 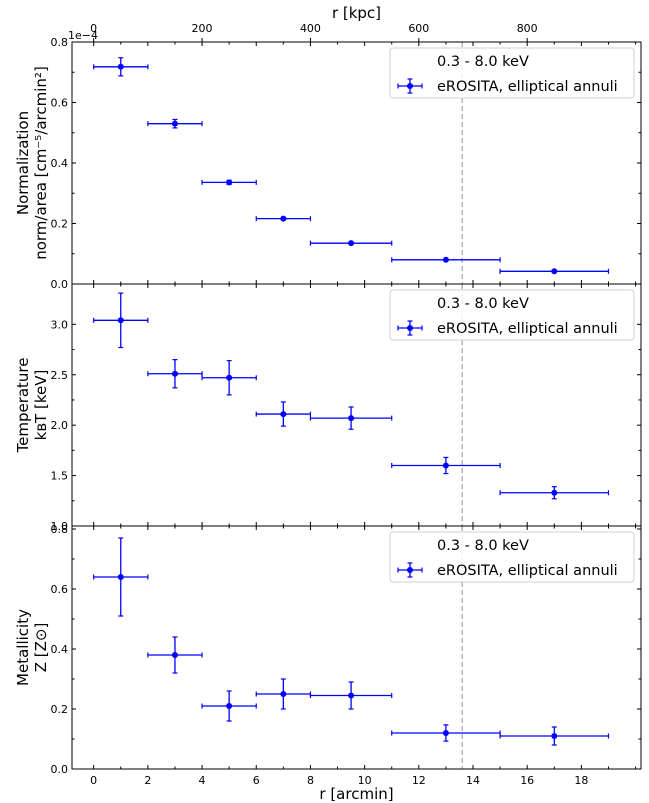 I want to click on x-tick-label: 8, so click(x=310, y=780).